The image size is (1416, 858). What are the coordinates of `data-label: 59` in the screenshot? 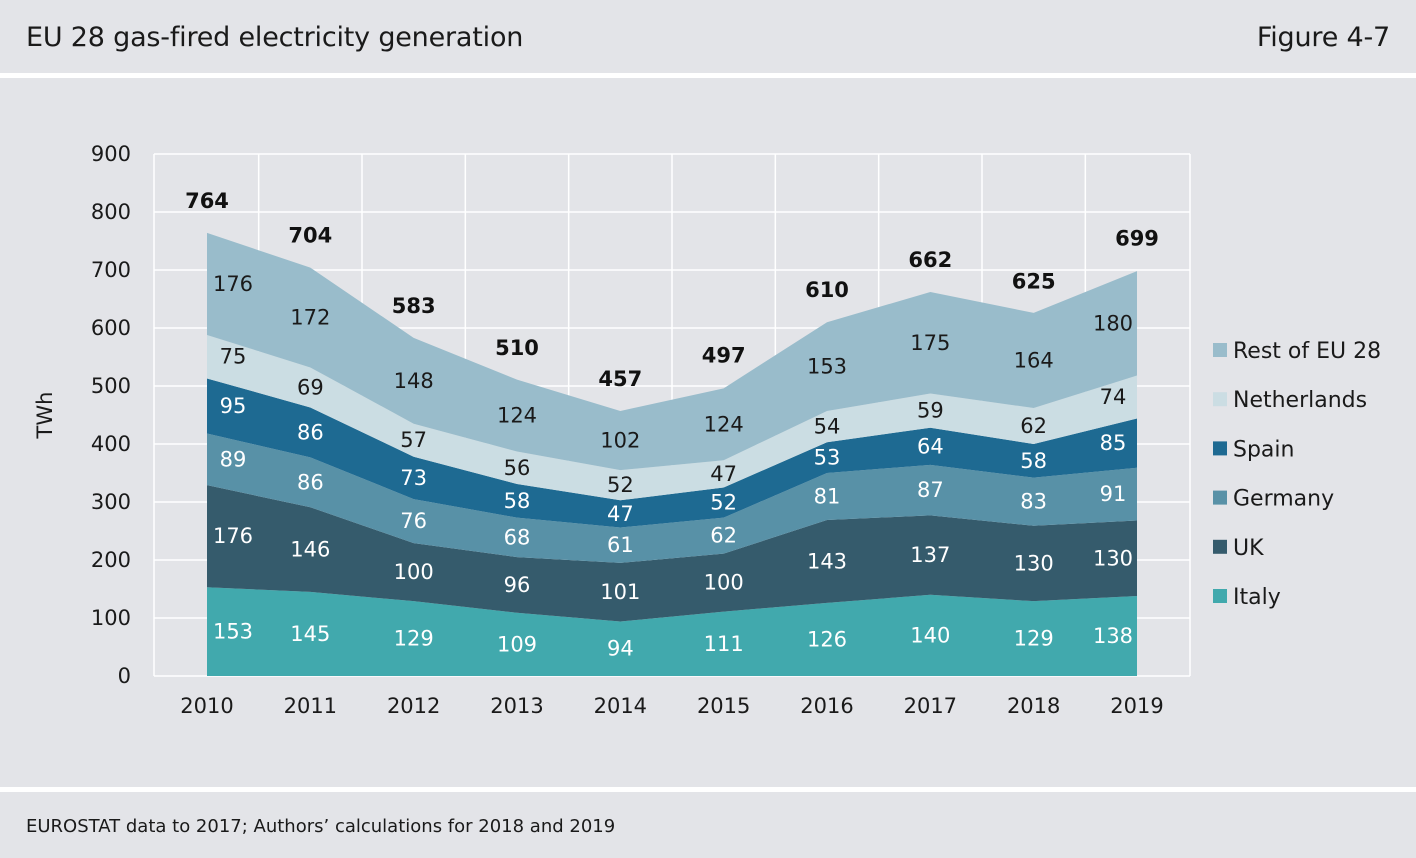 It's located at (930, 411).